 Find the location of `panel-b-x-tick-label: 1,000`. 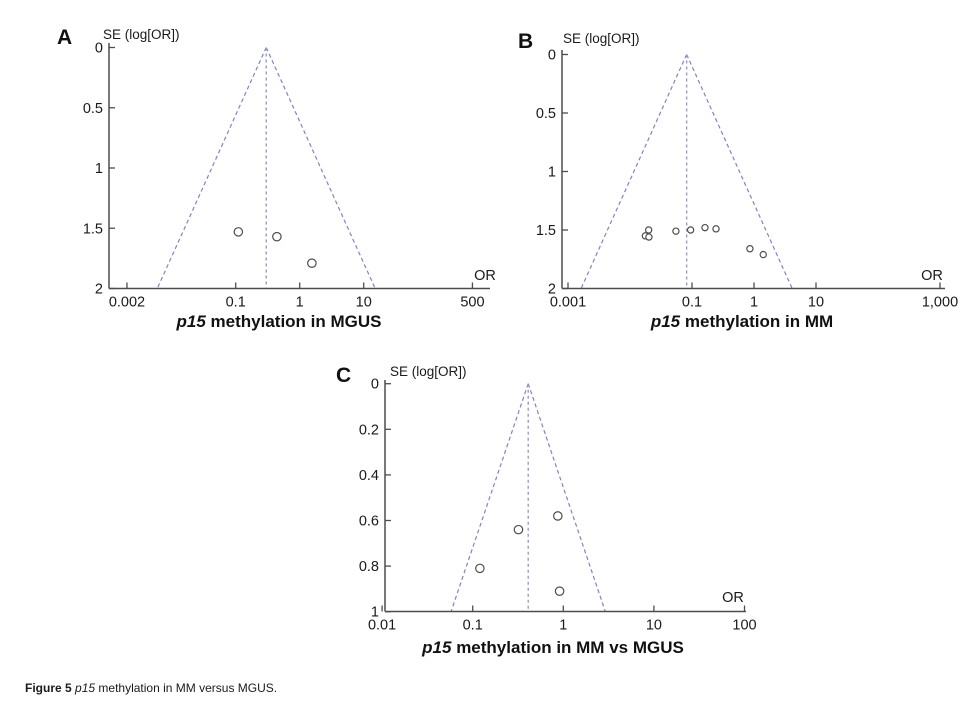

panel-b-x-tick-label: 1,000 is located at coordinates (940, 303).